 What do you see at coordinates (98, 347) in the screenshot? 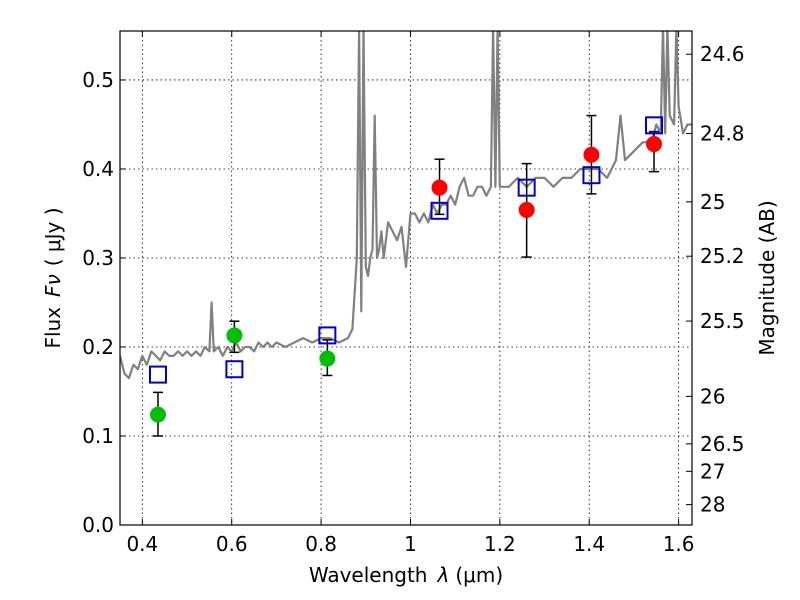
I see `y-tick-label: 0.2` at bounding box center [98, 347].